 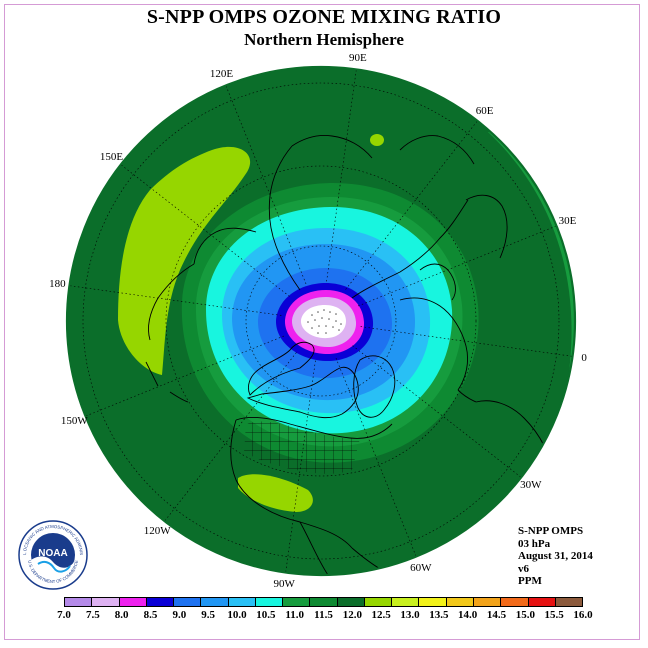 I want to click on map-subtitle: Northern Hemisphere, so click(x=324, y=39).